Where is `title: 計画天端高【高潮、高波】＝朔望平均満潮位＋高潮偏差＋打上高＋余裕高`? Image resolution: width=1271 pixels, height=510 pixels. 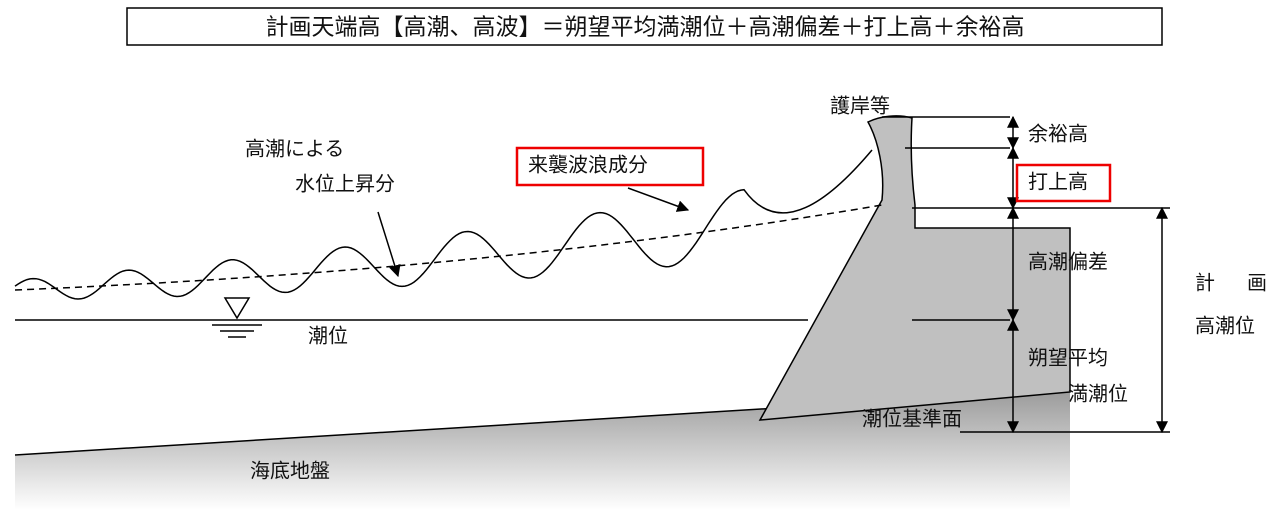
title: 計画天端高【高潮、高波】＝朔望平均満潮位＋高潮偏差＋打上高＋余裕高 is located at coordinates (645, 28).